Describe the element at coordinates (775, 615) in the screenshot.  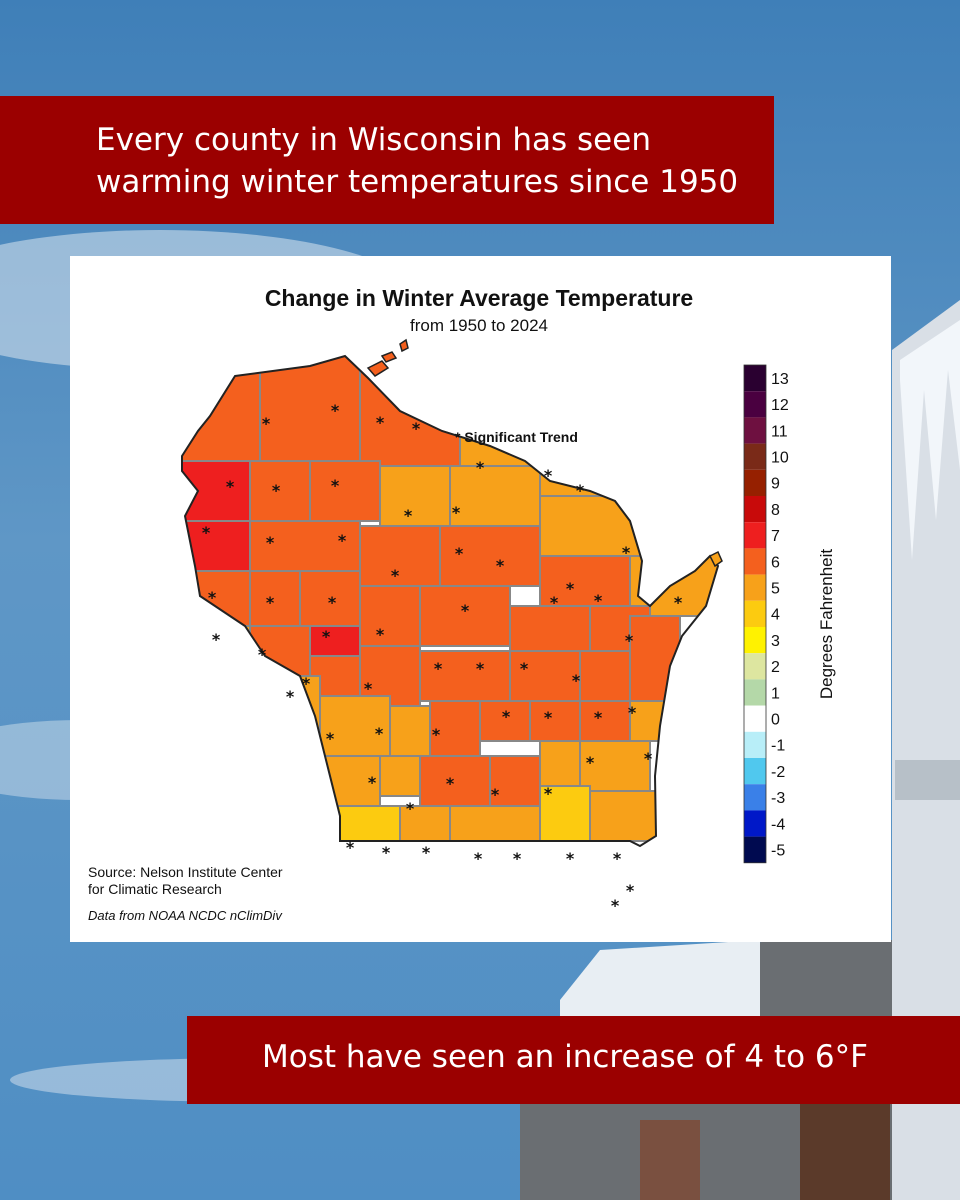
I see `legend-label: 4` at that location.